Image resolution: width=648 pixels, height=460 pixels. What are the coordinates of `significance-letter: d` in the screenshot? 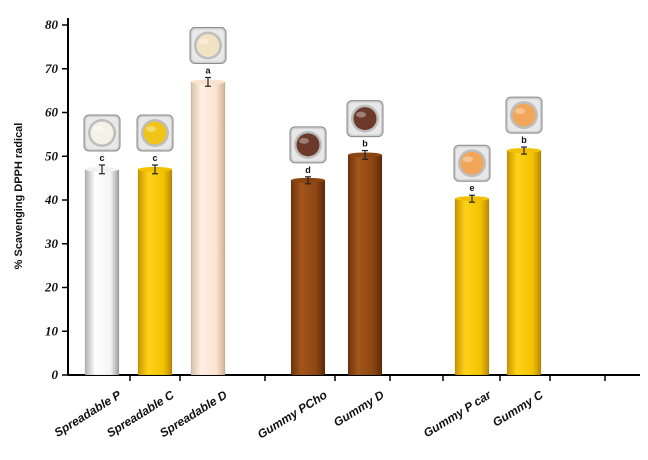 It's located at (308, 170).